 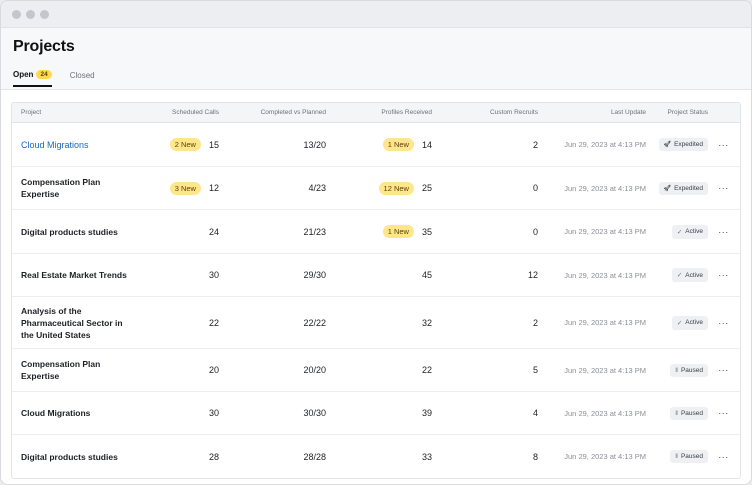 I want to click on custom-recruits-value: 5, so click(x=535, y=370).